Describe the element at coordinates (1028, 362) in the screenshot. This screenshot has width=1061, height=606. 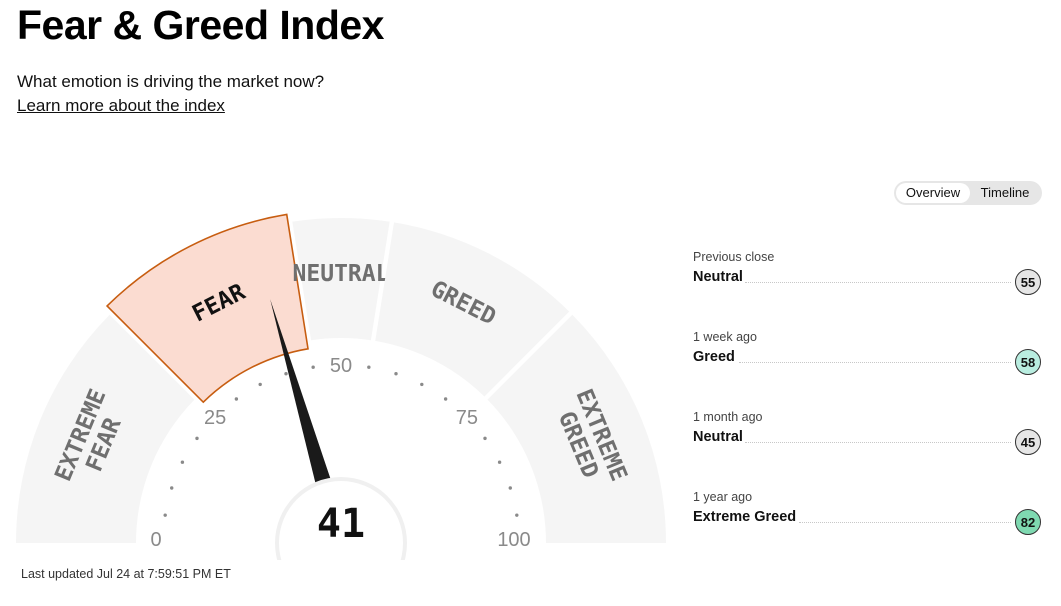
I see `history-score-badge: 58` at that location.